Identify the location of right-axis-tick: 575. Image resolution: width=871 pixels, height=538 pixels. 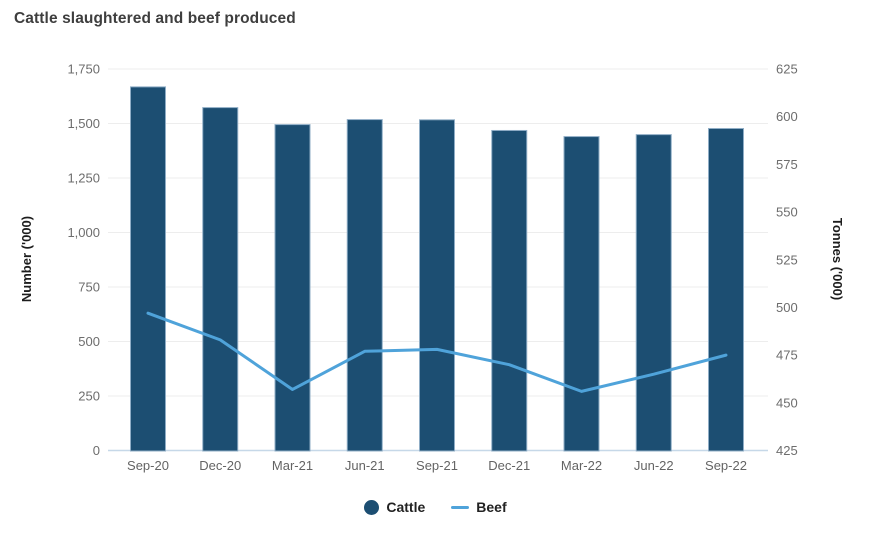
(787, 164).